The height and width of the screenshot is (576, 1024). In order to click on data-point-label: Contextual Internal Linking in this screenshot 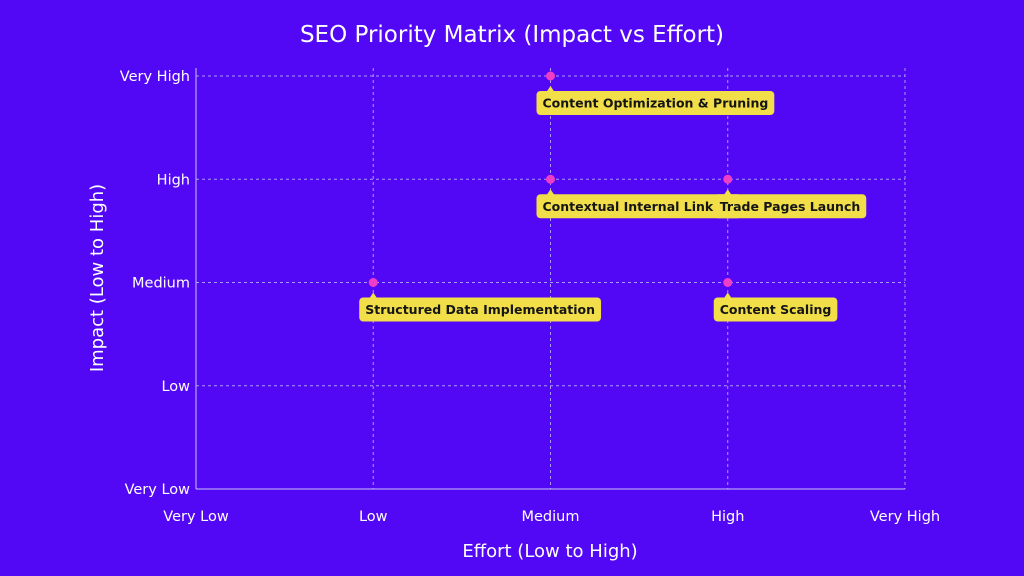, I will do `click(639, 206)`.